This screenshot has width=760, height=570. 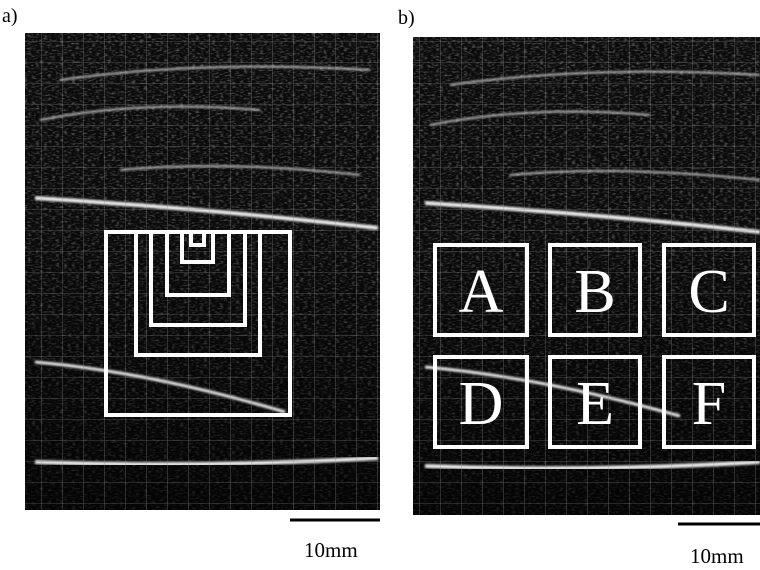 What do you see at coordinates (10, 16) in the screenshot?
I see `panel-label: a)` at bounding box center [10, 16].